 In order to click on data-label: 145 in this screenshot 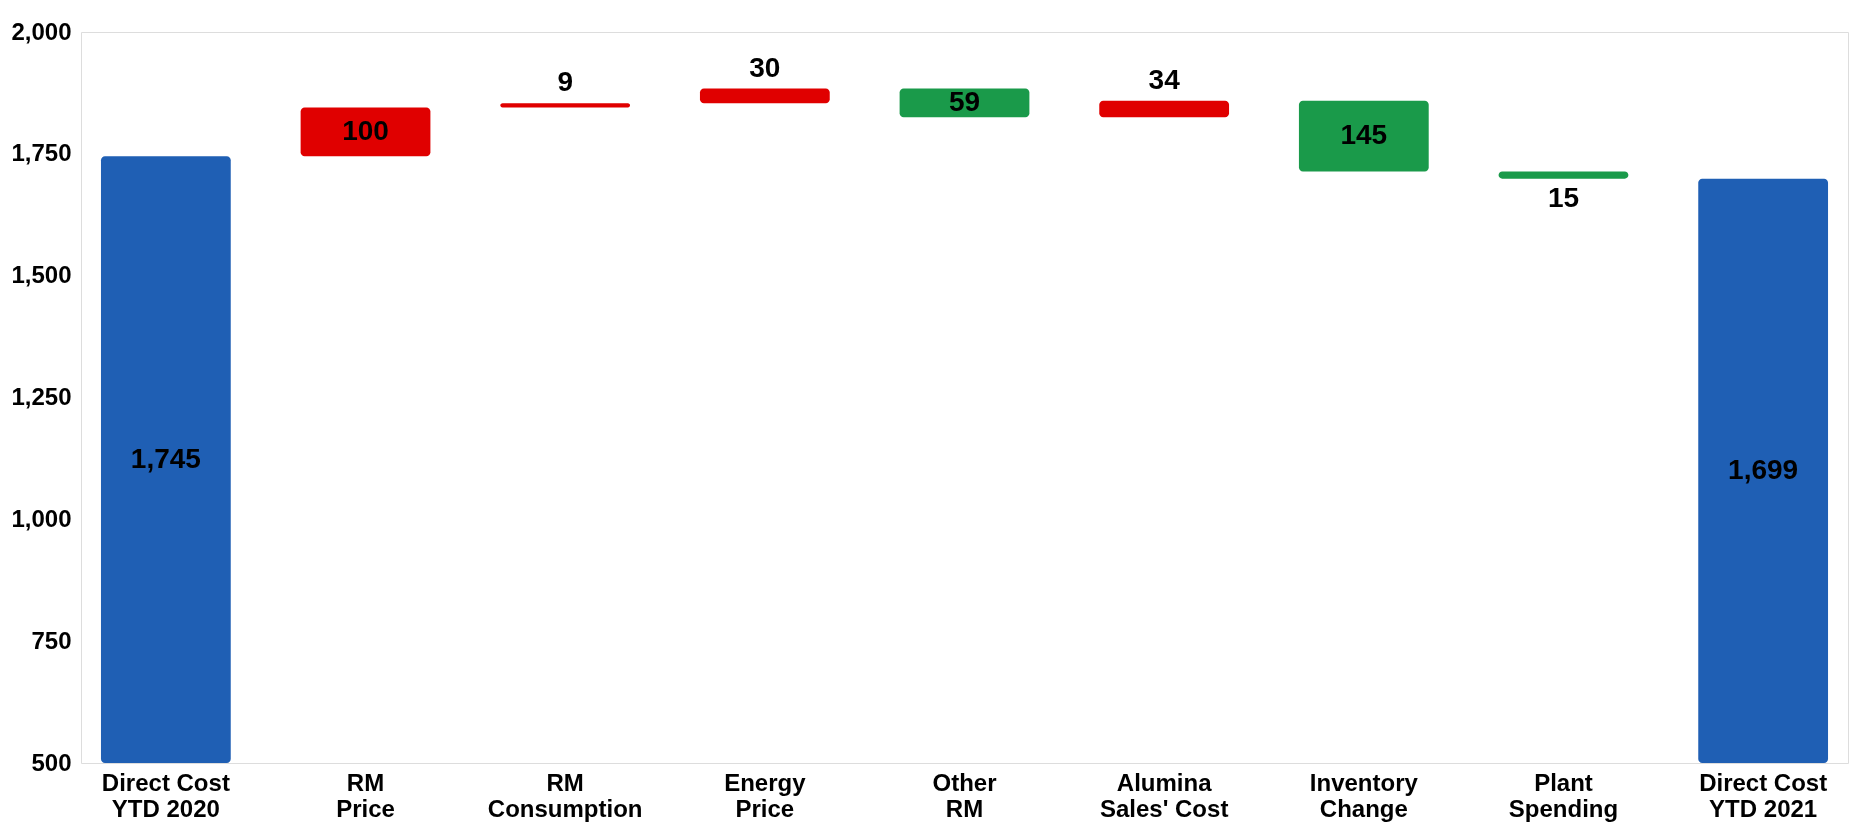, I will do `click(1364, 135)`.